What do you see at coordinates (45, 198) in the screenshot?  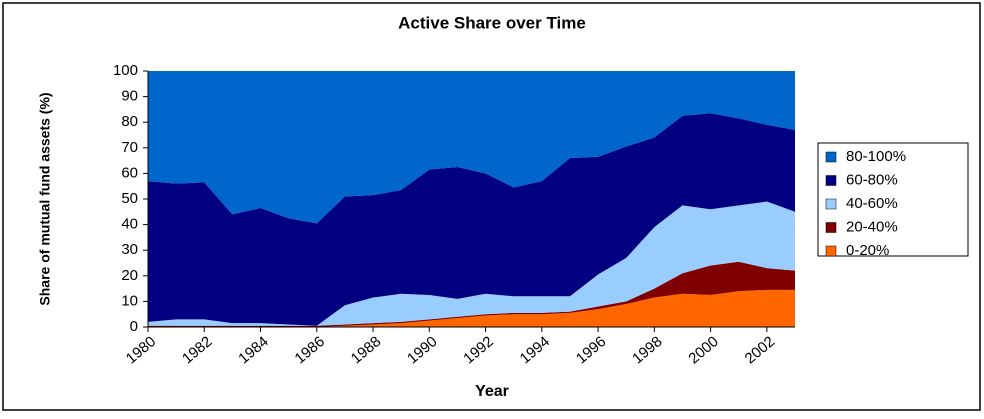 I see `y-axis-label: Share of mutual fund assets (%)` at bounding box center [45, 198].